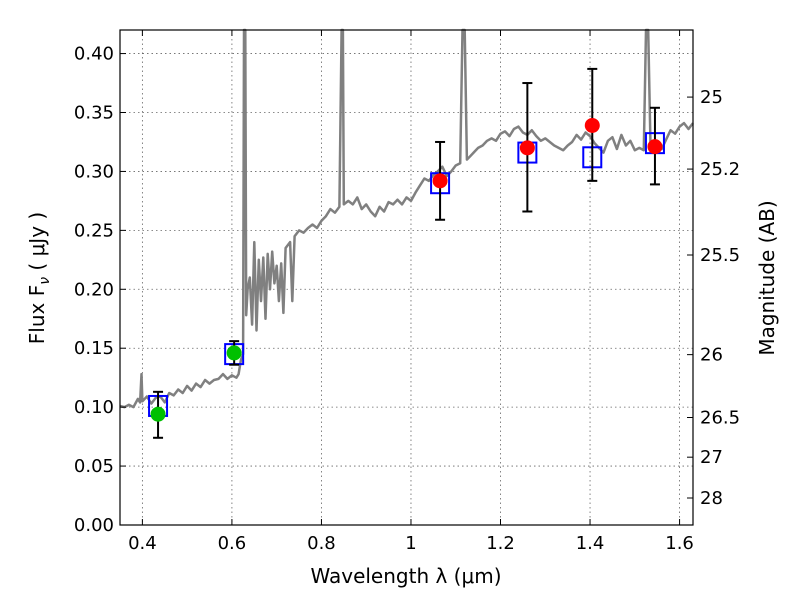 The height and width of the screenshot is (600, 800). What do you see at coordinates (39, 278) in the screenshot?
I see `y-axis-label: Flux Fν ( μJy )` at bounding box center [39, 278].